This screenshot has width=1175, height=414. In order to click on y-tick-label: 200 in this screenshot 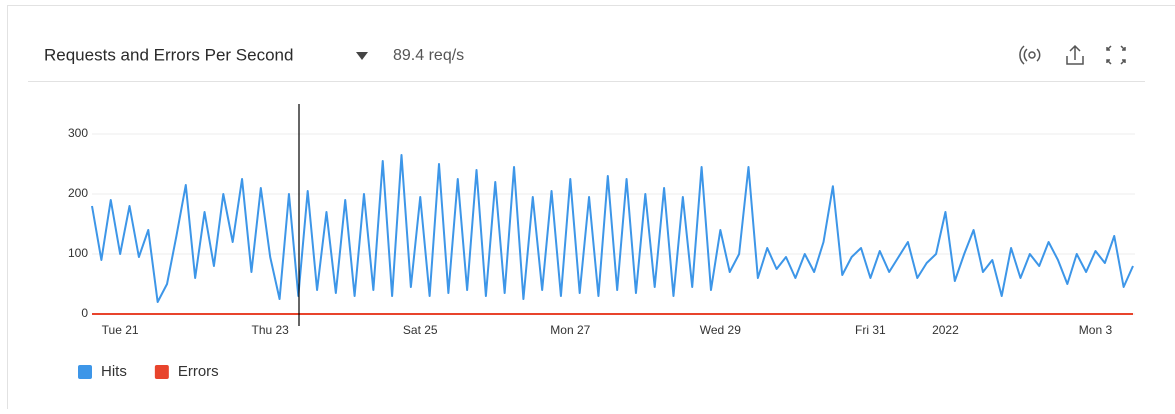, I will do `click(78, 193)`.